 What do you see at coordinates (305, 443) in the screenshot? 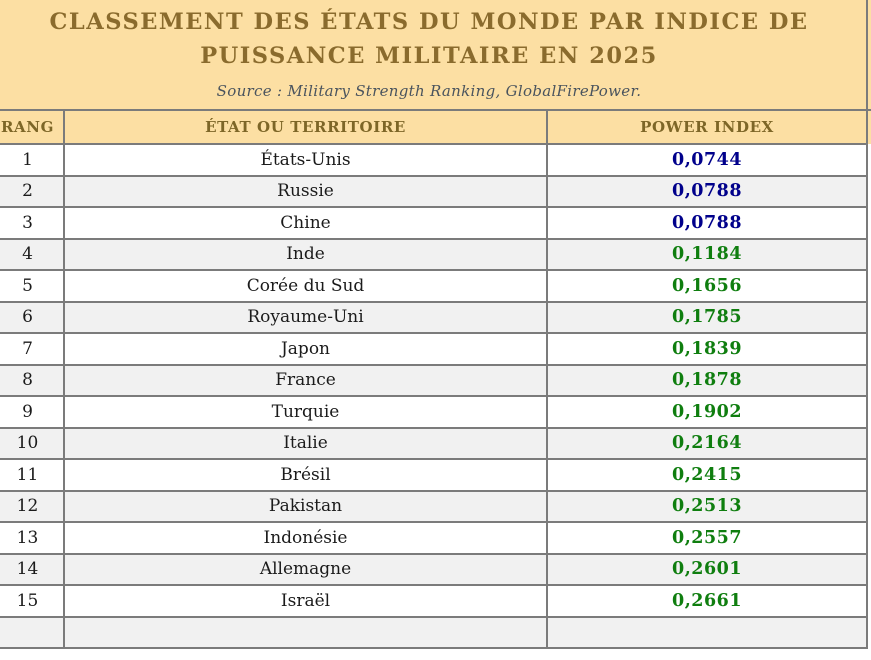
I see `state-cell: Italie` at bounding box center [305, 443].